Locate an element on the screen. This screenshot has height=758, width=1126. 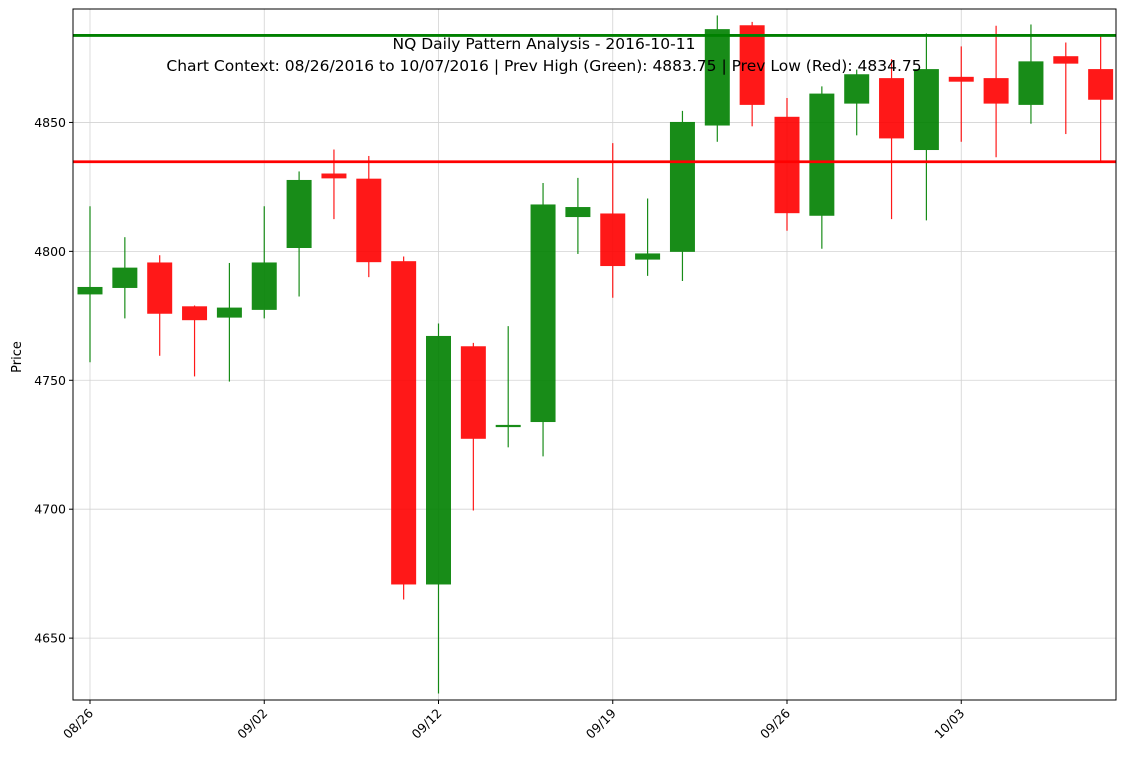
x-tick-label: 09/02 is located at coordinates (252, 724).